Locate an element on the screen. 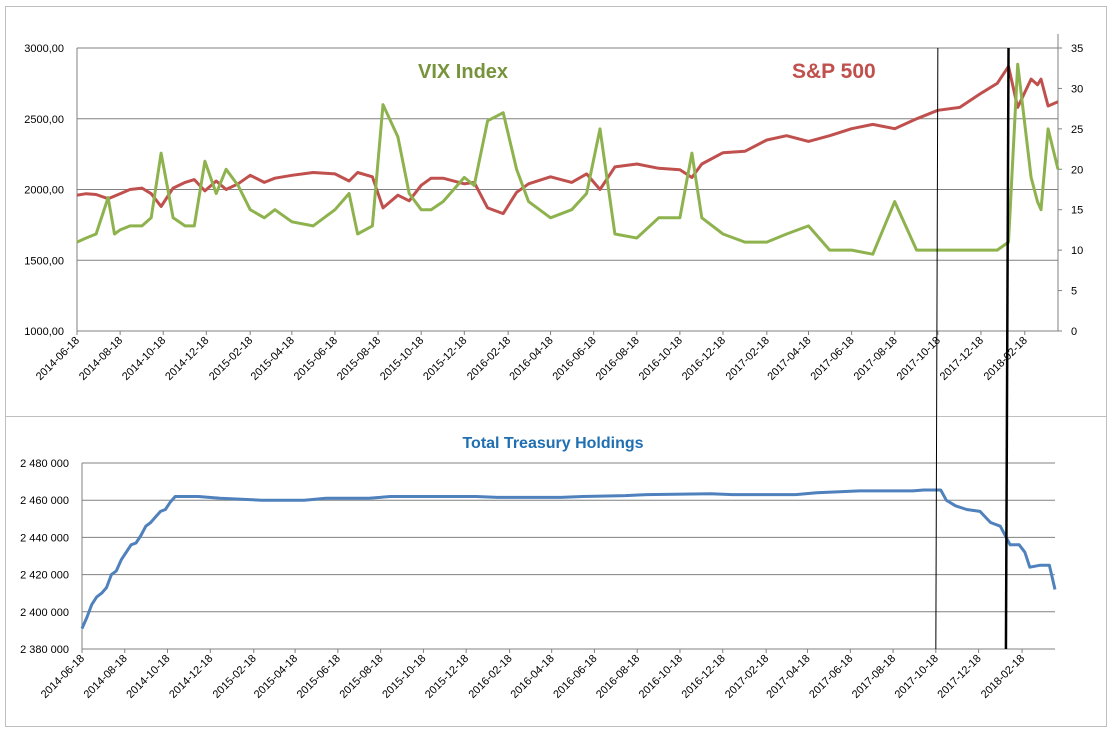 This screenshot has height=735, width=1112. top-x-tick-label: 2017-04-18 is located at coordinates (789, 359).